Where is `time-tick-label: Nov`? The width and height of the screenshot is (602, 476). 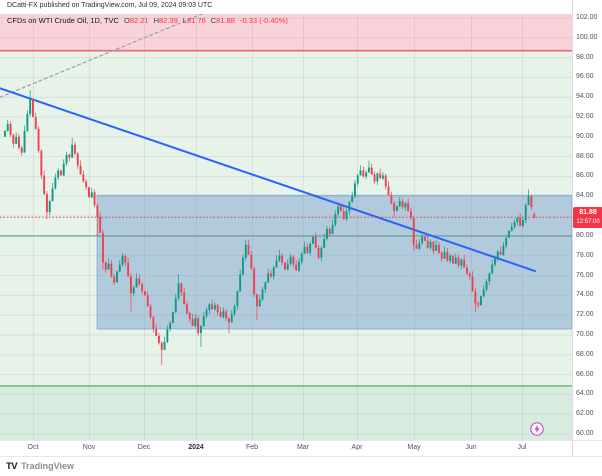
time-tick-label: Nov is located at coordinates (89, 447).